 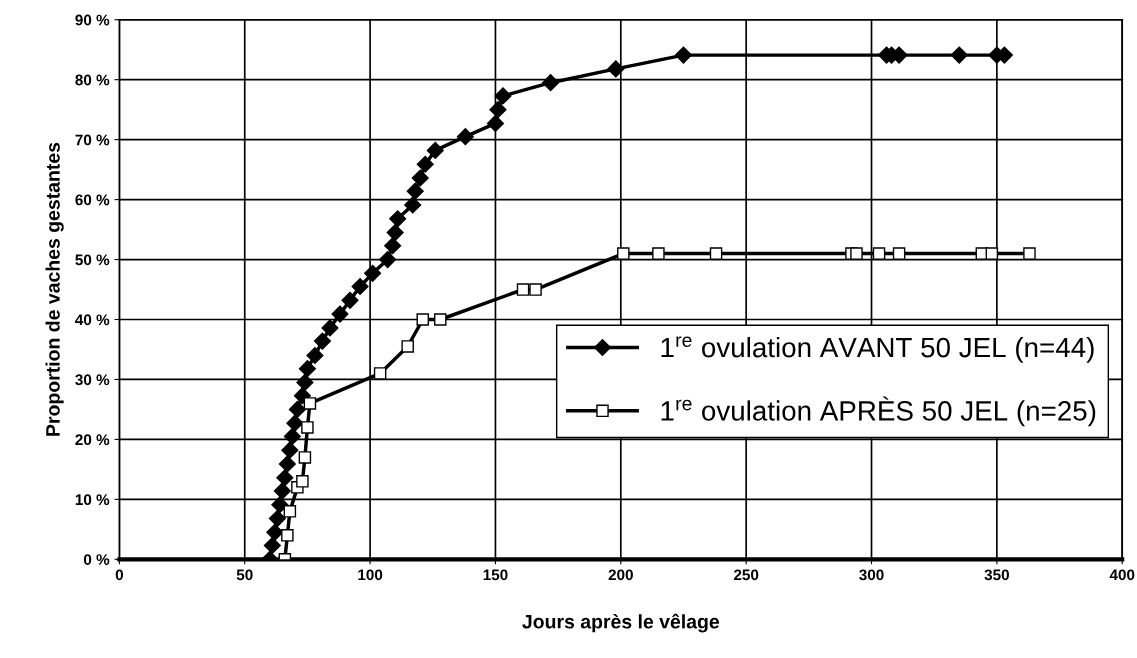 What do you see at coordinates (96, 559) in the screenshot?
I see `y-tick-label: 0 %` at bounding box center [96, 559].